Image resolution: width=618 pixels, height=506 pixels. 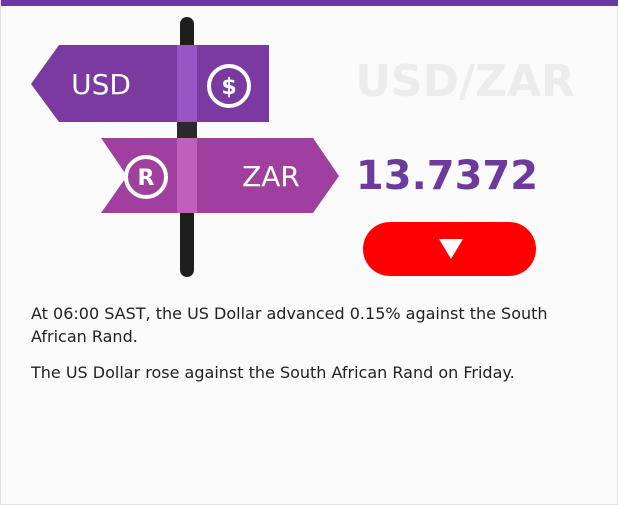 I want to click on zar-sign, so click(x=220, y=175).